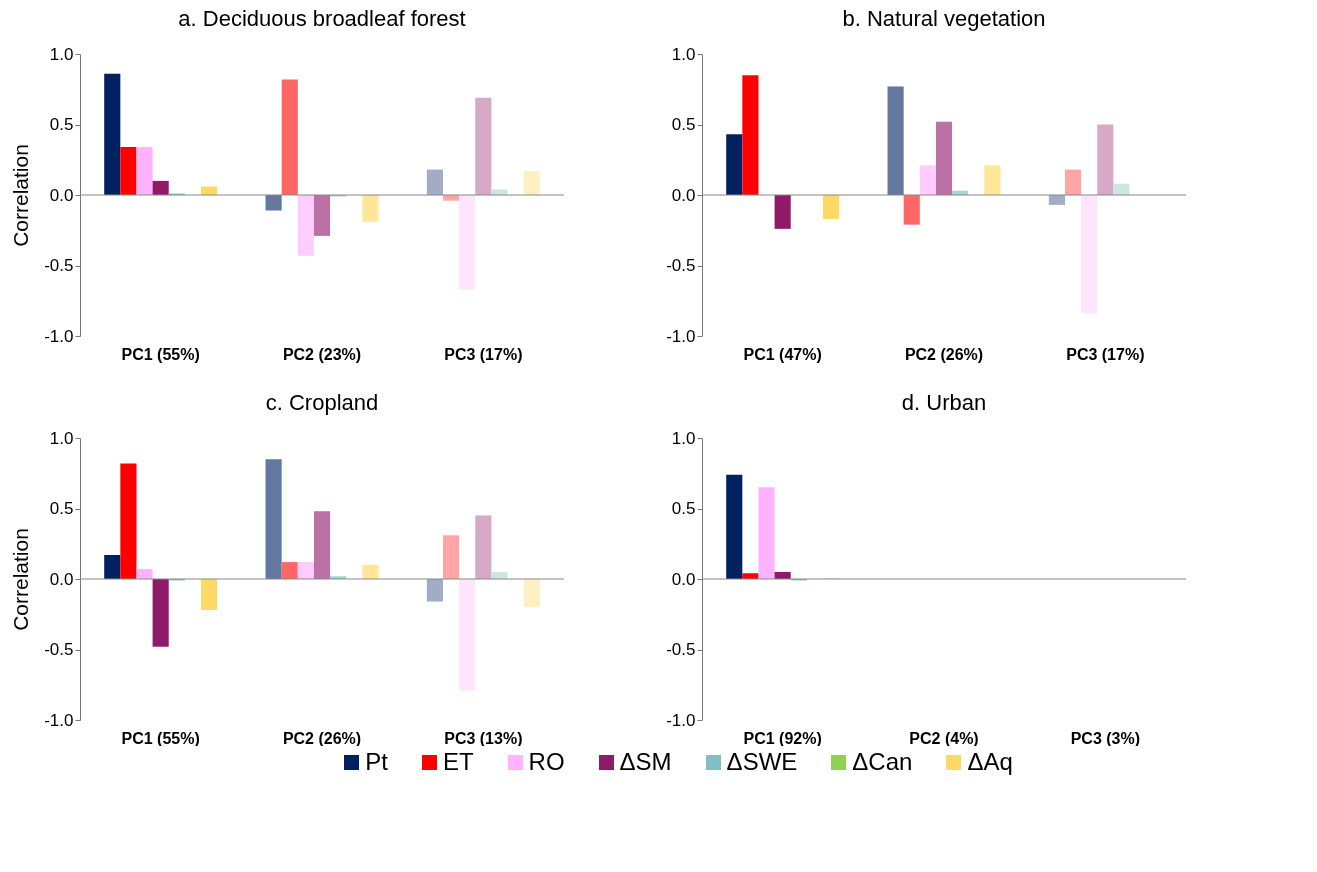 Image resolution: width=1317 pixels, height=872 pixels. Describe the element at coordinates (944, 18) in the screenshot. I see `chart-title: b. Natural vegetation` at that location.